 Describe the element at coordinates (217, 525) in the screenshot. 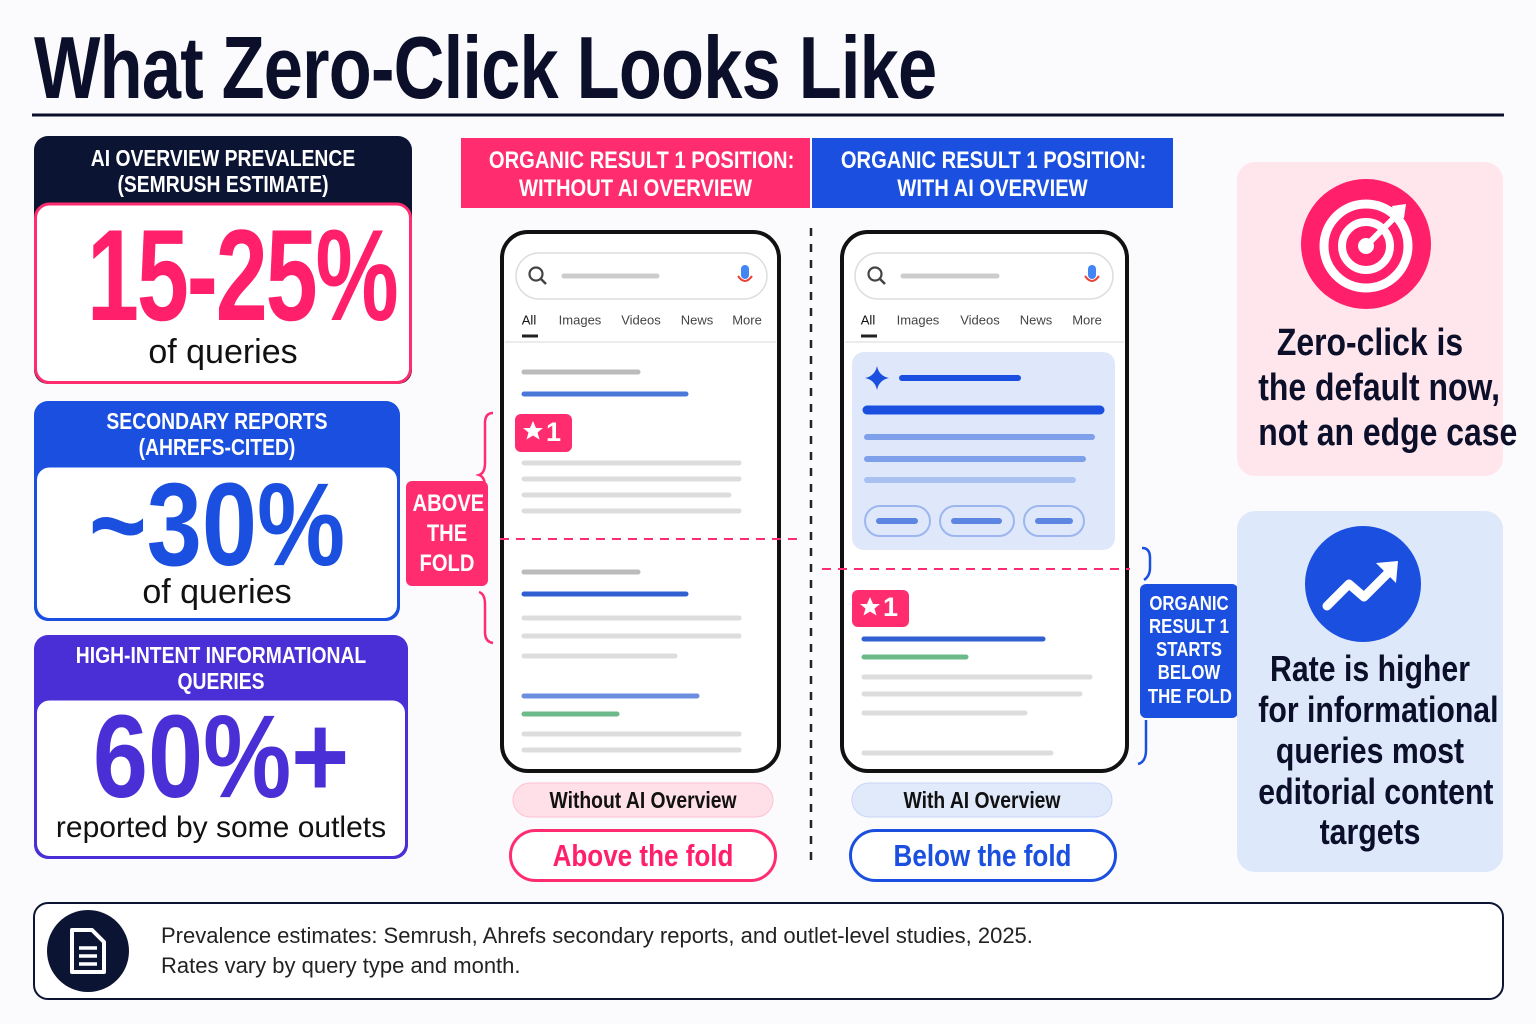

I see `stat-value: ~30%` at that location.